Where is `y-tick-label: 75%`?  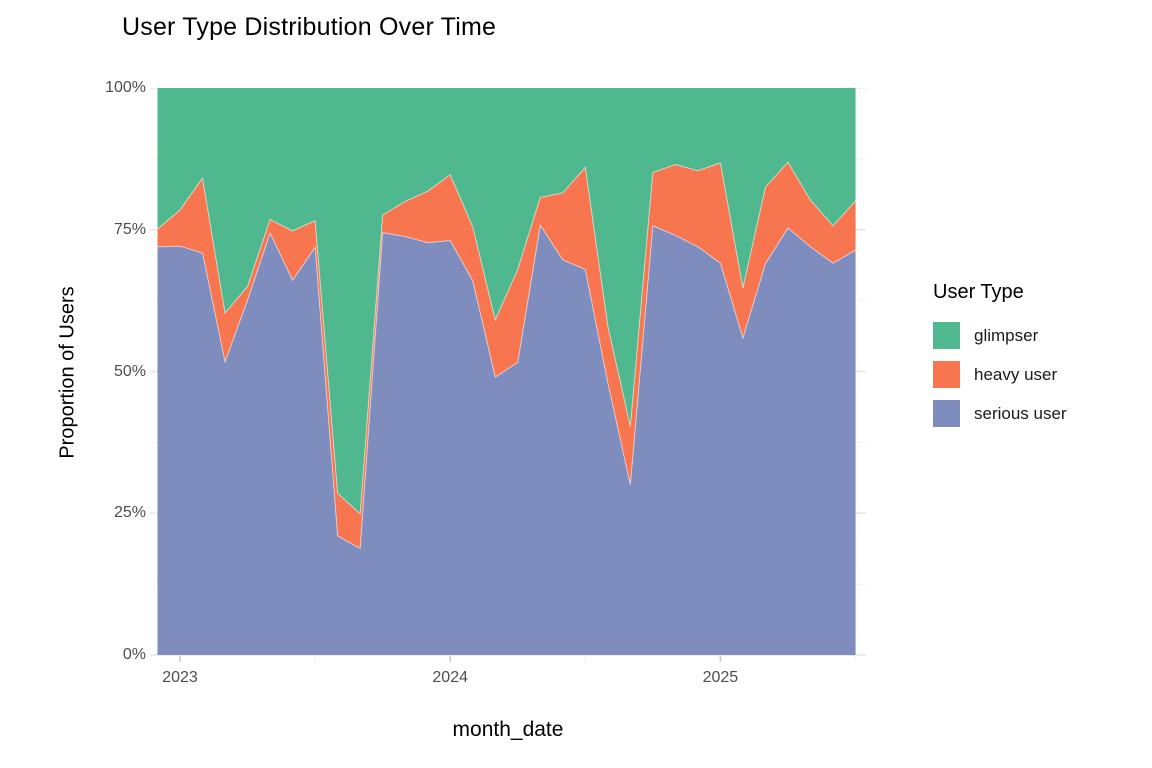 y-tick-label: 75% is located at coordinates (129, 229).